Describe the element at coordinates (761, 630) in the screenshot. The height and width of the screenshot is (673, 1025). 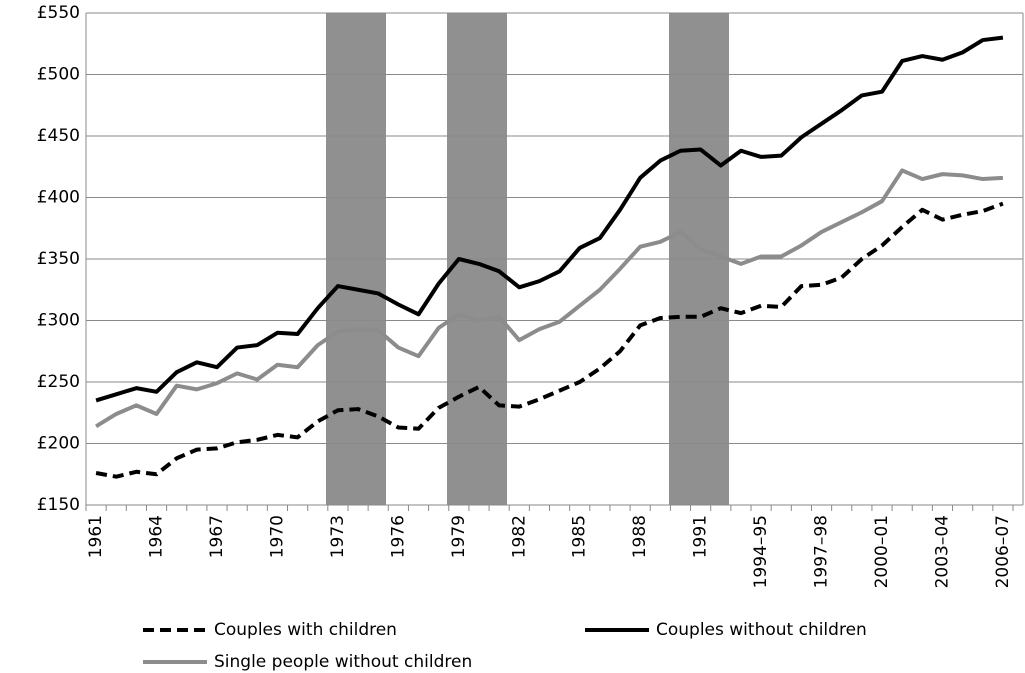
I see `legend-label: Couples without children` at that location.